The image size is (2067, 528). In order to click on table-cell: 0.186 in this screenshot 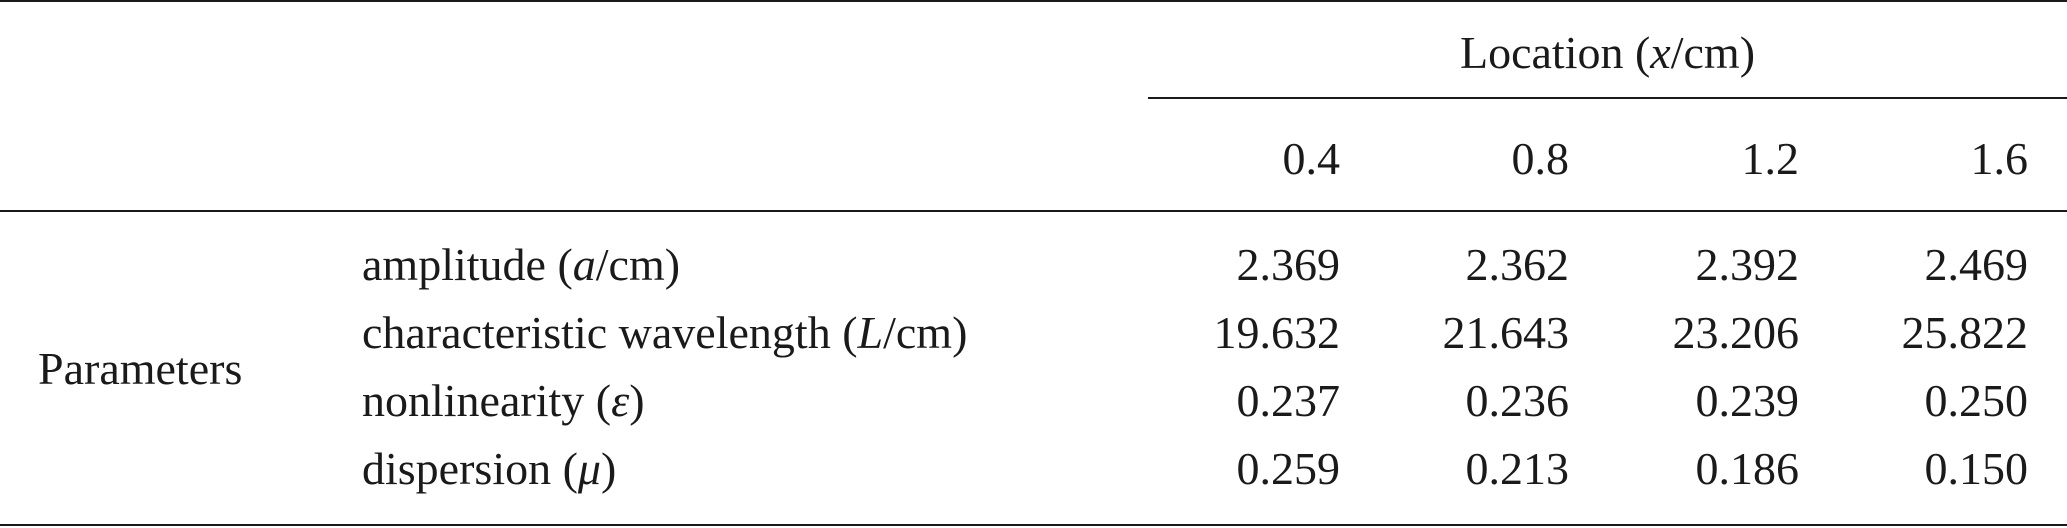, I will do `click(1747, 468)`.